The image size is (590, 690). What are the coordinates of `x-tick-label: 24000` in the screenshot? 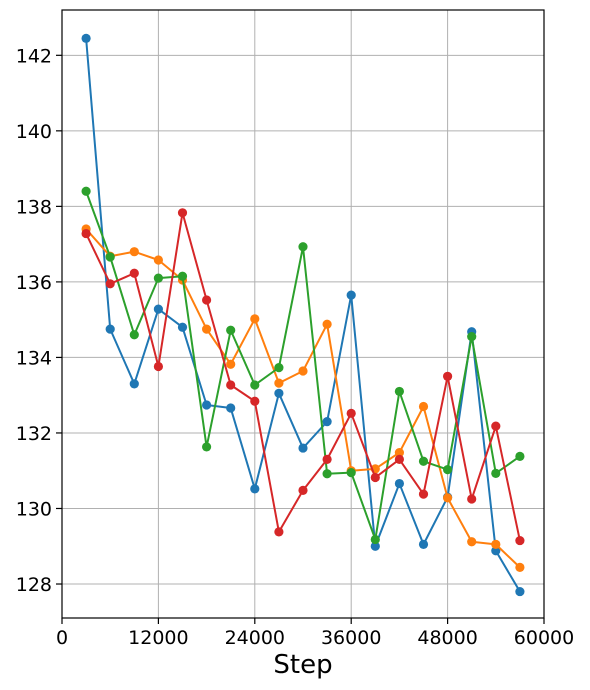 It's located at (255, 638).